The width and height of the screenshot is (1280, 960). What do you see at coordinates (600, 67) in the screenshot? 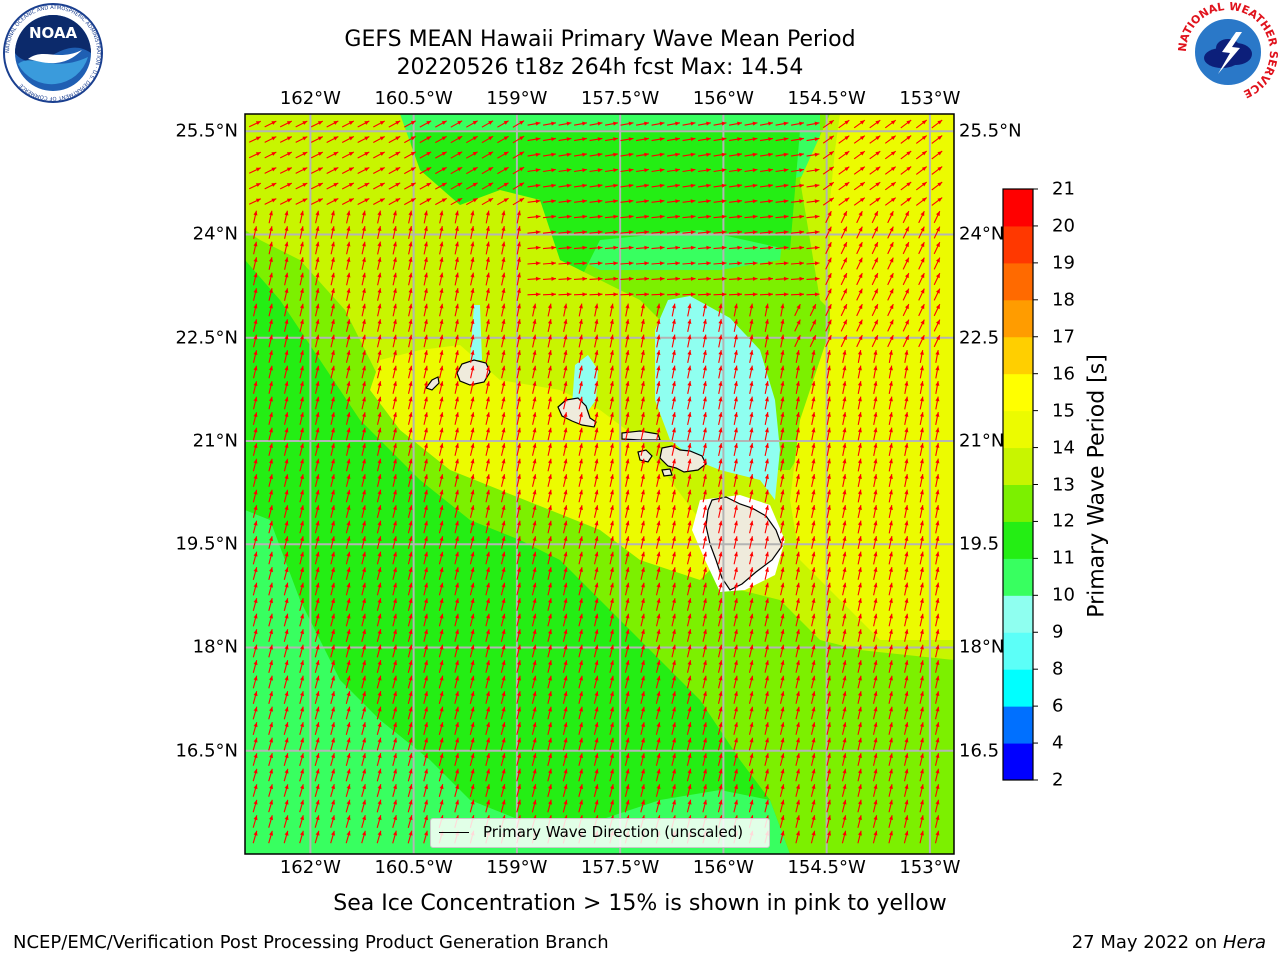
I see `chart-subtitle: 20220526 t18z 264h fcst Max: 14.54` at bounding box center [600, 67].